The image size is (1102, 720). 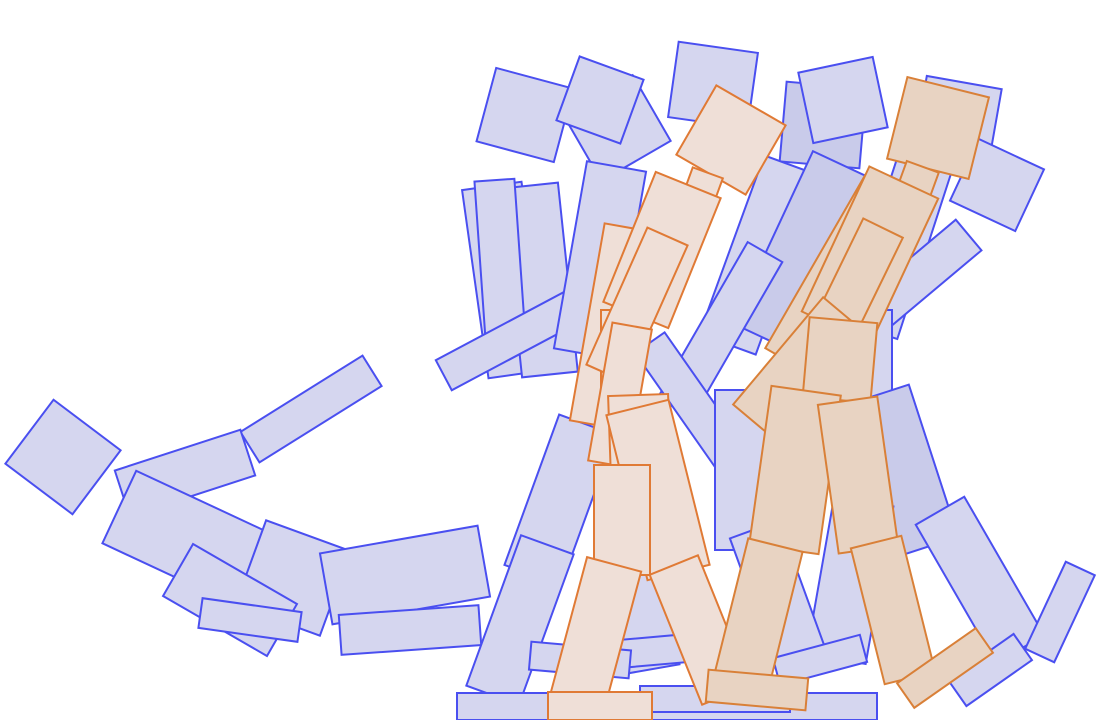 I want to click on ghost-leg, so click(x=410, y=630).